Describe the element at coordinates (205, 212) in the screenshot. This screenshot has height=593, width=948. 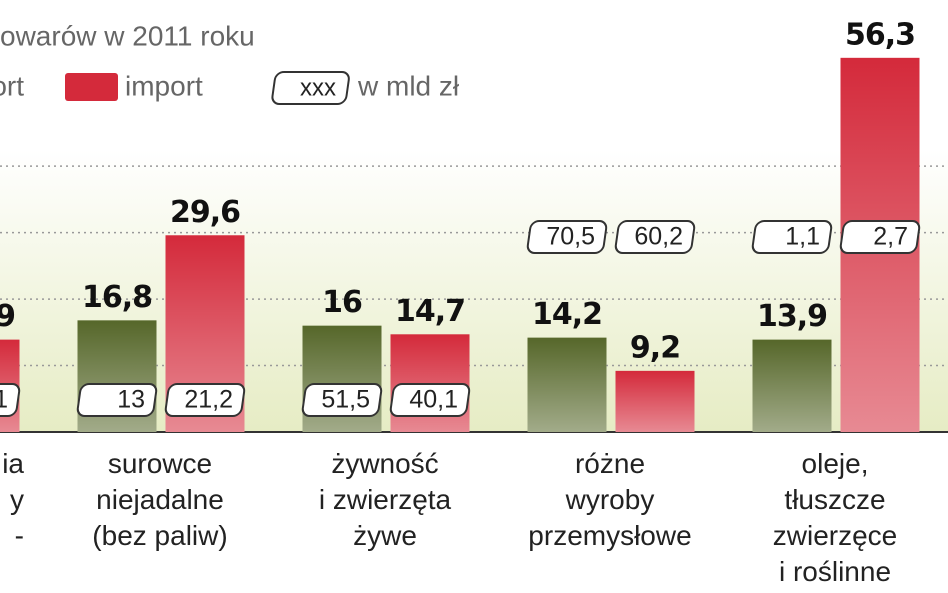
I see `value-label: 29,6` at that location.